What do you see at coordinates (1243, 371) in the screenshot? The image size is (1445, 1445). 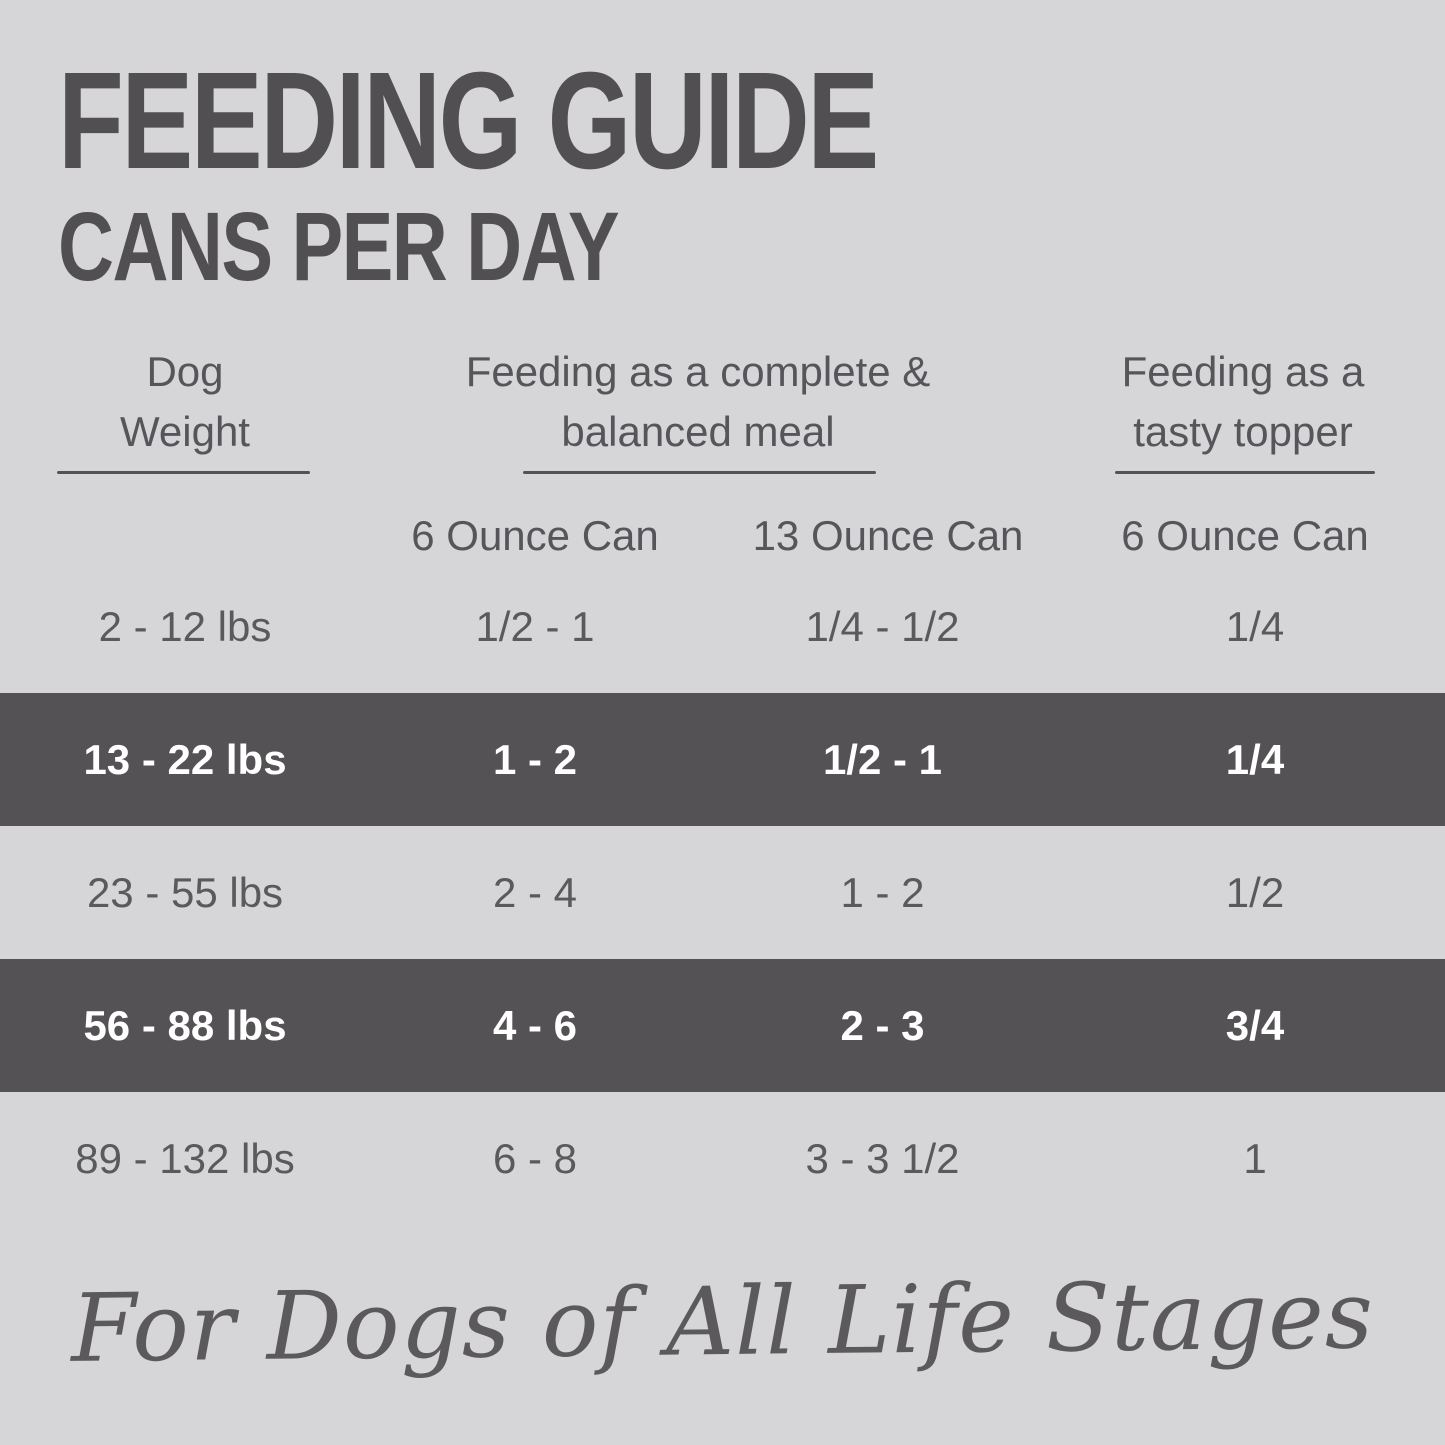 I see `col-header-tasty-topper-line1: Feeding as a` at bounding box center [1243, 371].